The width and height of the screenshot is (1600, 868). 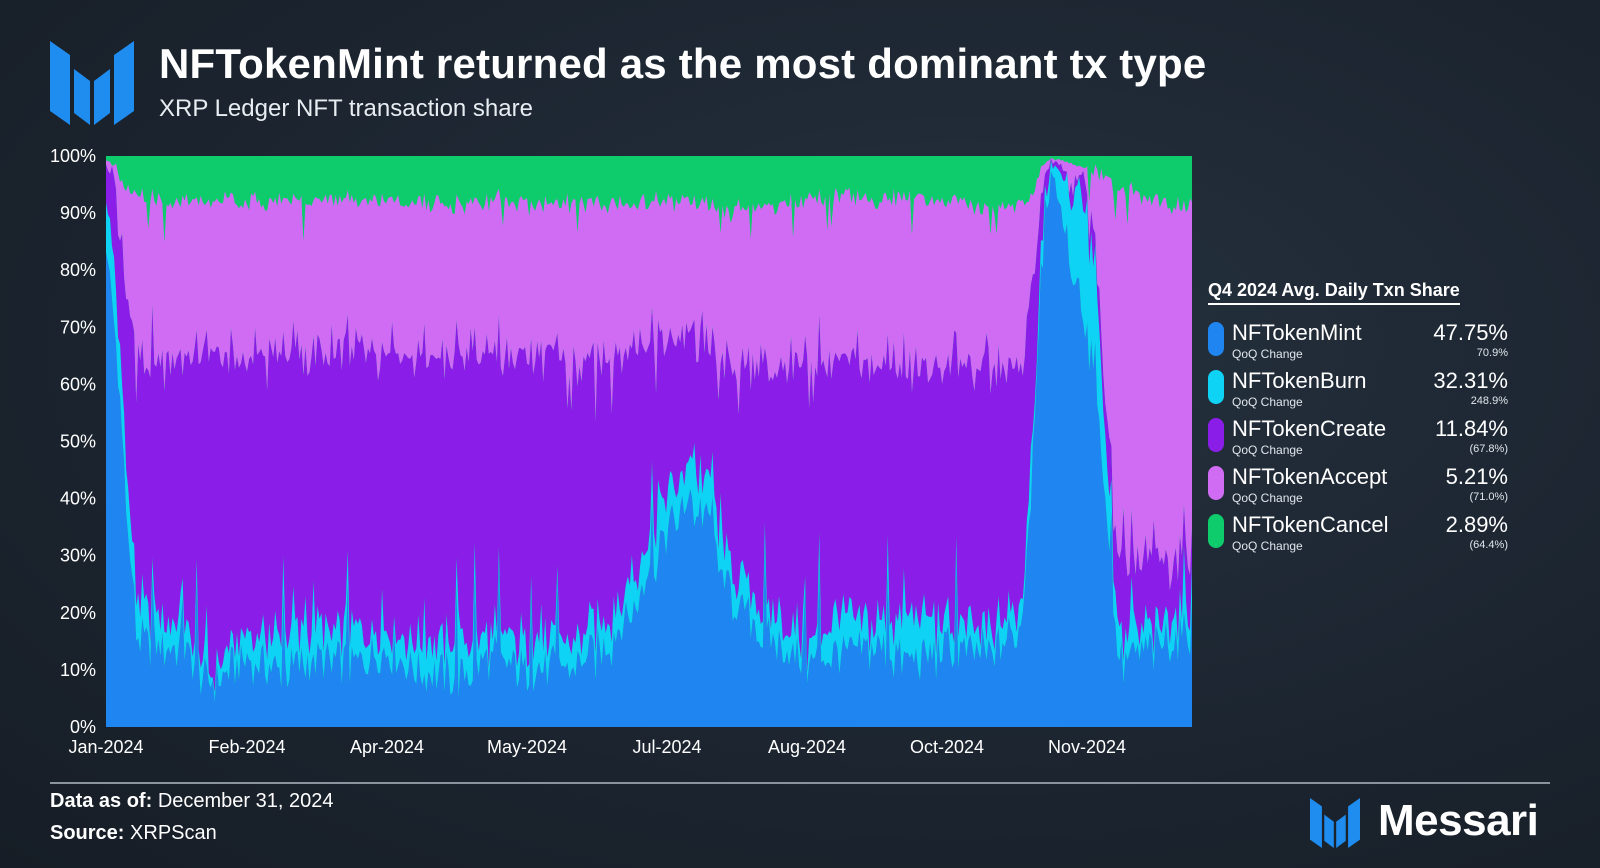 What do you see at coordinates (245, 801) in the screenshot?
I see `data-as-of-value: December 31, 2024` at bounding box center [245, 801].